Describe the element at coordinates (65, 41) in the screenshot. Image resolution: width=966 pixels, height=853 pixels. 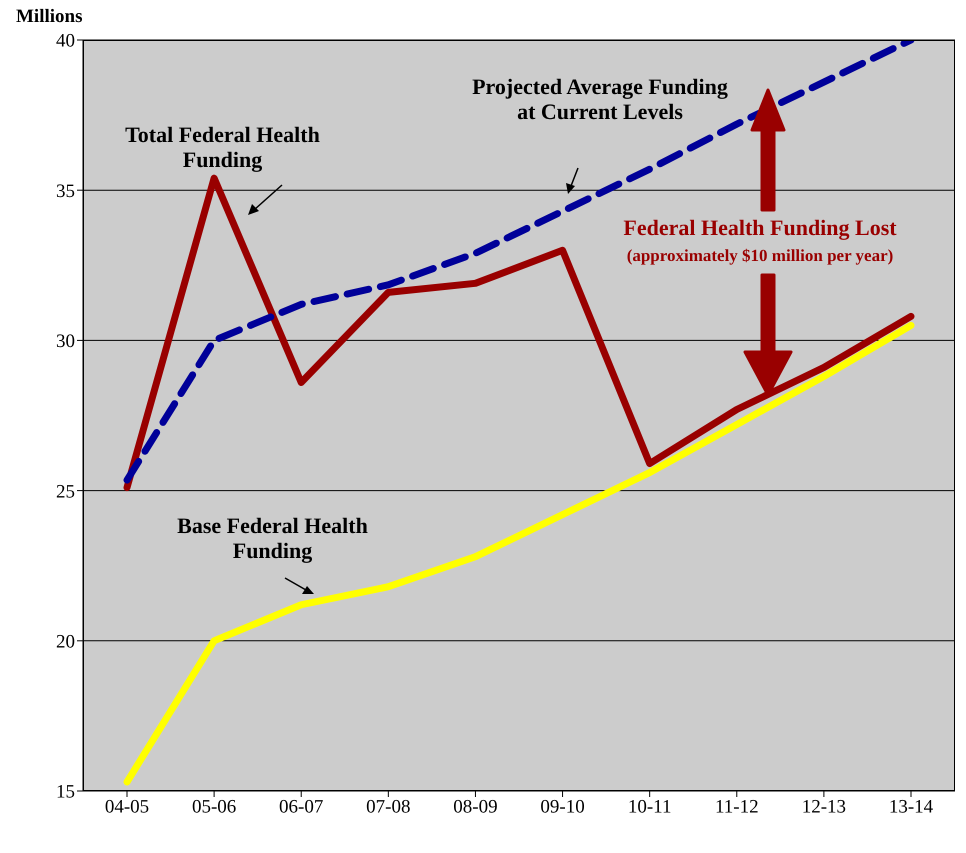
I see `y-tick-label: 40` at that location.